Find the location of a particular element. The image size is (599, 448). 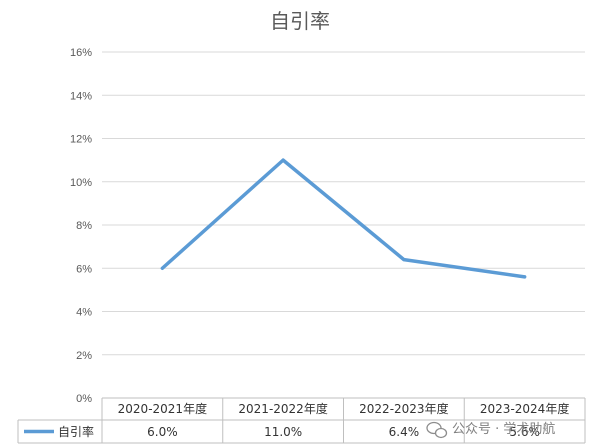

x-category-label: 2020-2021年度 is located at coordinates (162, 408).